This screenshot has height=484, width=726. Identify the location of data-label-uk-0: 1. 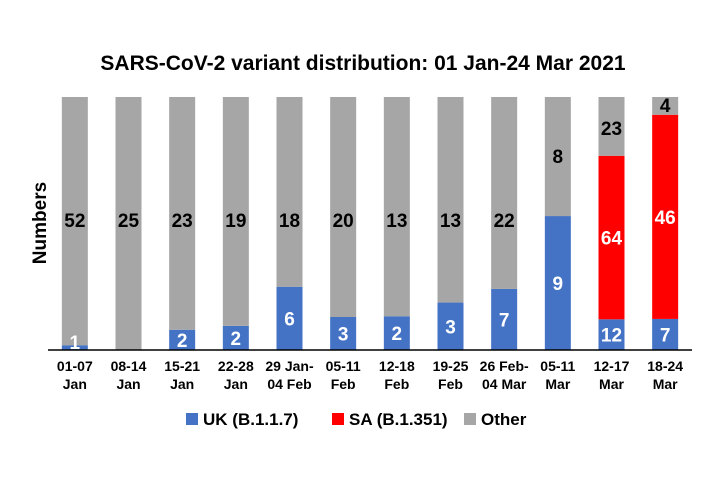
(75, 343).